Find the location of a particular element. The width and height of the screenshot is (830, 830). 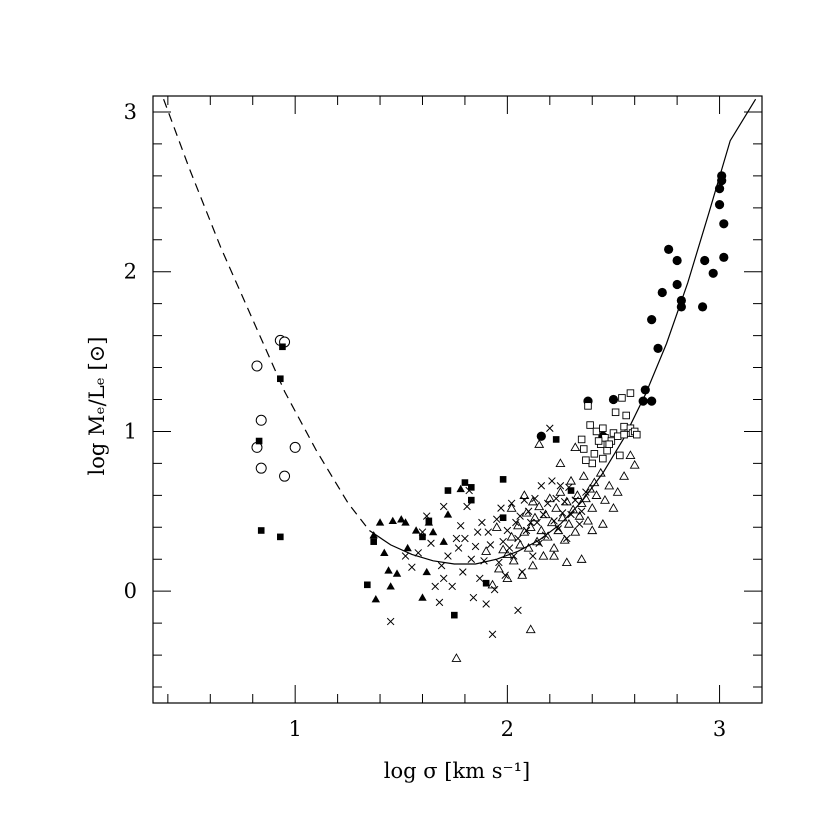

x-tick-label: 2 is located at coordinates (507, 729).